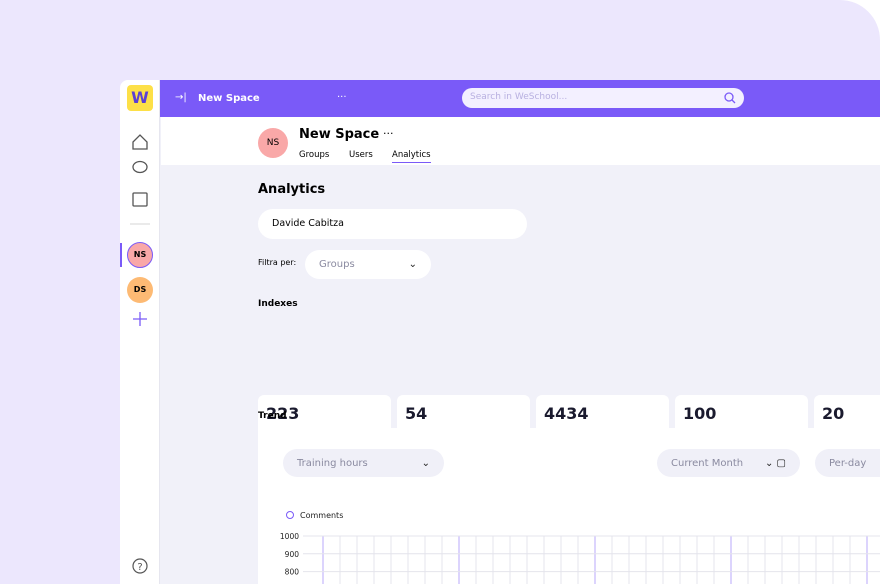  What do you see at coordinates (292, 189) in the screenshot?
I see `section-title: Analytics` at bounding box center [292, 189].